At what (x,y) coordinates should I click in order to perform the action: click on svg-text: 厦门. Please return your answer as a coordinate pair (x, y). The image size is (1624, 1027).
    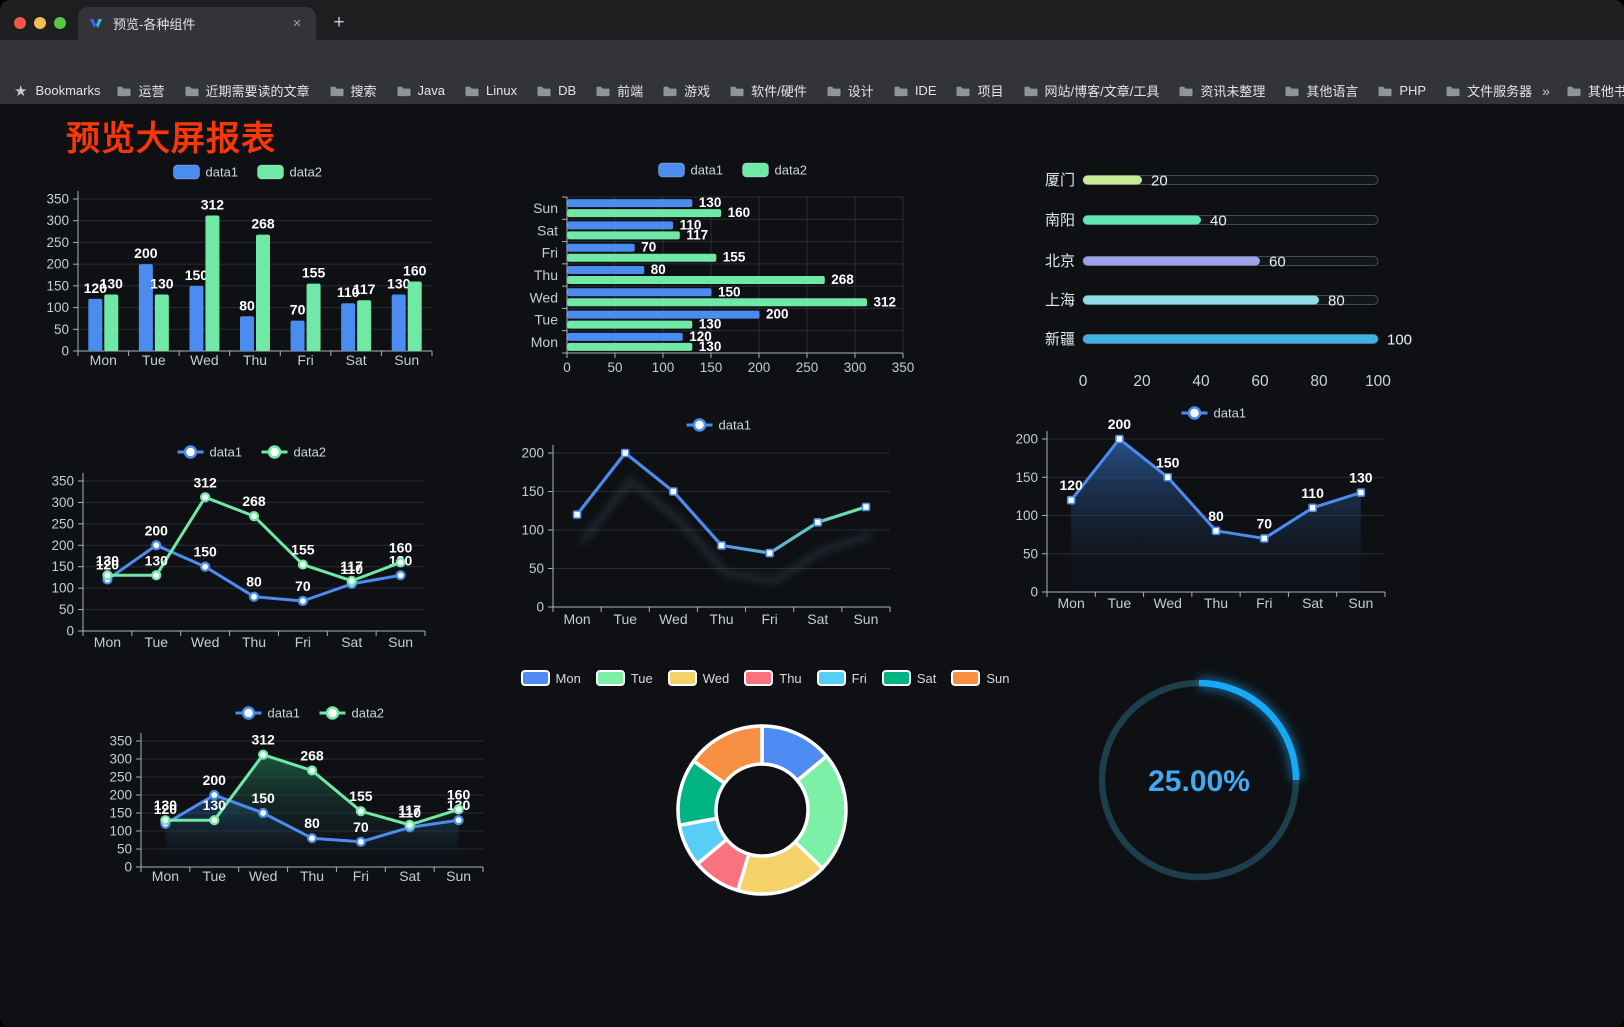
    Looking at the image, I should click on (1060, 180).